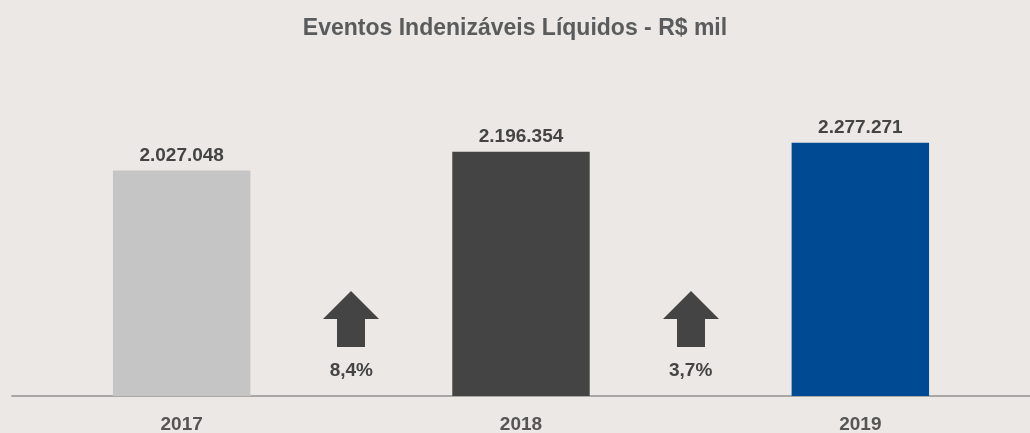 This screenshot has height=433, width=1030. What do you see at coordinates (351, 369) in the screenshot?
I see `annotation: 8,4%` at bounding box center [351, 369].